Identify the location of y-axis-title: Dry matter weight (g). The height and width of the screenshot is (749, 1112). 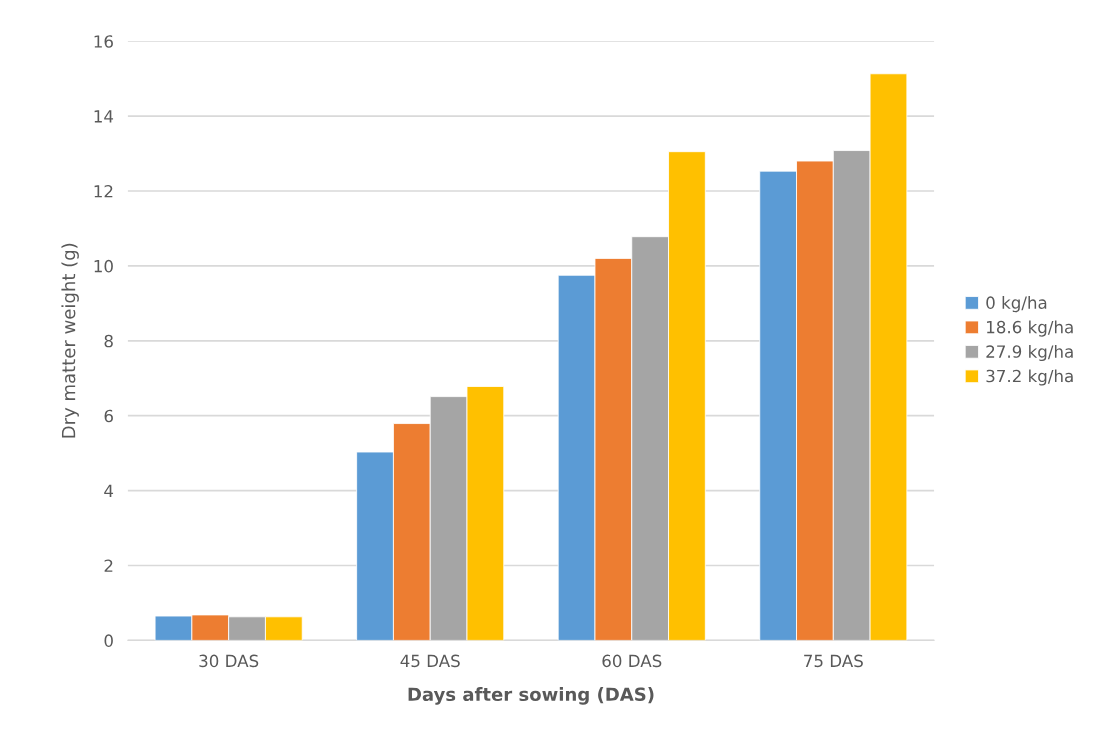
(70, 340).